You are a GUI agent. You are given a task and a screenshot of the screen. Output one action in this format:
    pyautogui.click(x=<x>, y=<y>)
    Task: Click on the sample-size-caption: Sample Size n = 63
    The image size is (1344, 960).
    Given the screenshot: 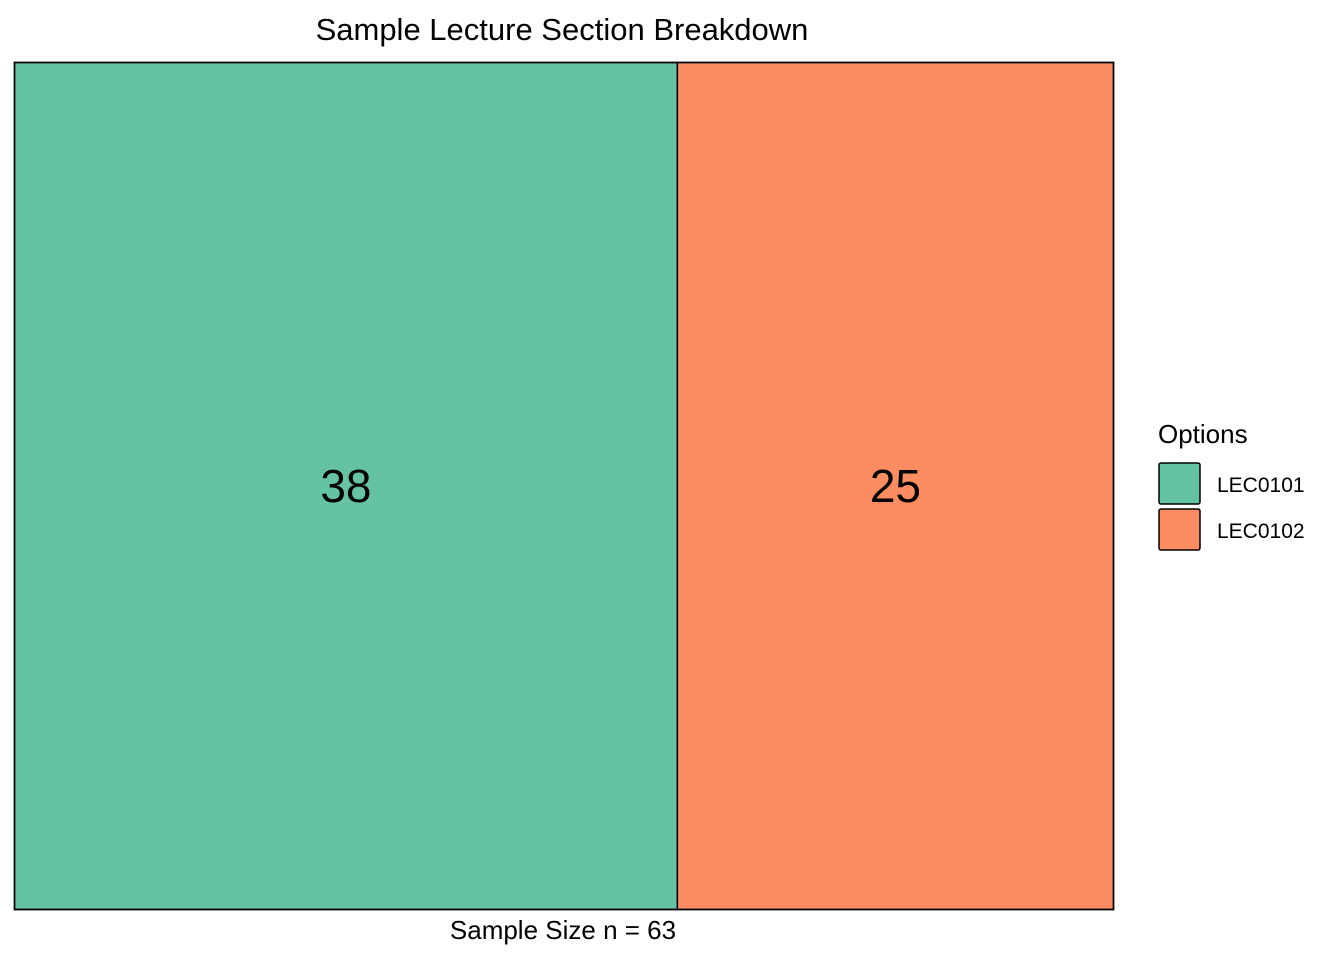 What is the action you would take?
    pyautogui.click(x=563, y=930)
    